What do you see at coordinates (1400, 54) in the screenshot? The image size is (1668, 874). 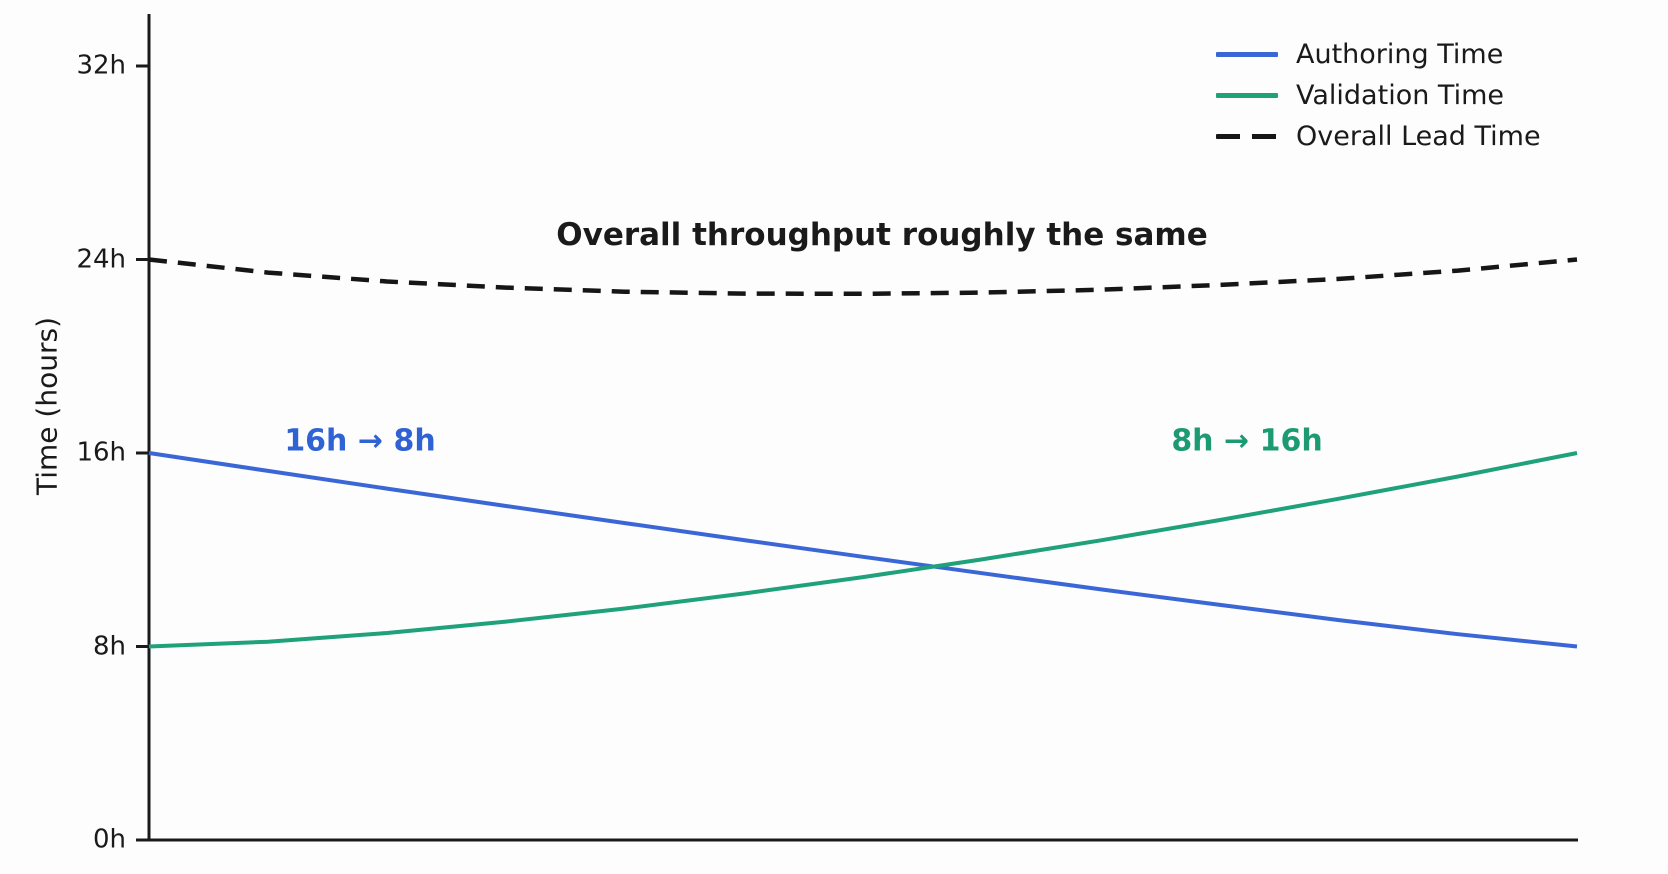 I see `legend-item-label: Authoring Time` at bounding box center [1400, 54].